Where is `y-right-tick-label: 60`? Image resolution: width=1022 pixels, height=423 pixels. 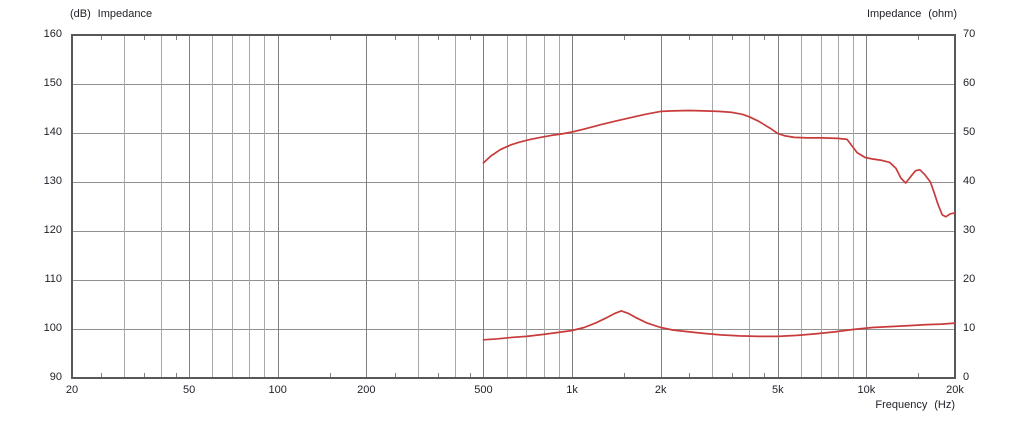
y-right-tick-label: 60 is located at coordinates (969, 83).